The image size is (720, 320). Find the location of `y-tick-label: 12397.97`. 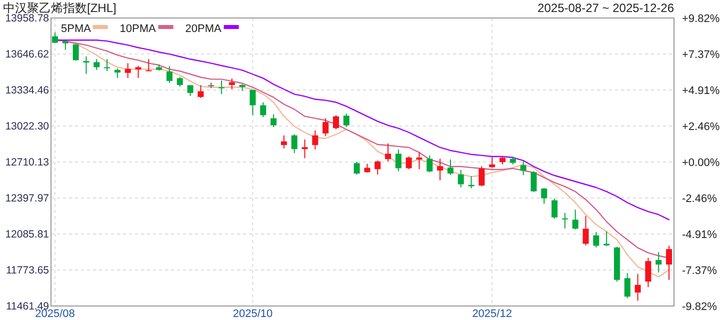

y-tick-label: 12397.97 is located at coordinates (27, 198).